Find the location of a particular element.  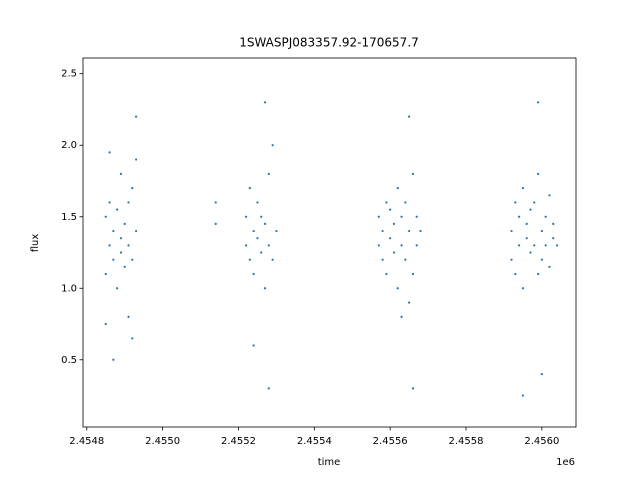

y-tick-label: 2.0 is located at coordinates (69, 145).